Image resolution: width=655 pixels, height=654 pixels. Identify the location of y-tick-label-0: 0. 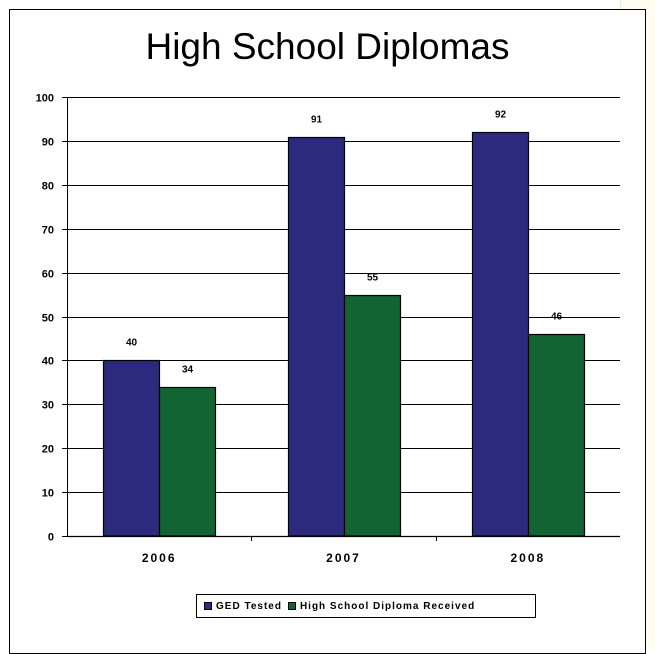
(51, 538).